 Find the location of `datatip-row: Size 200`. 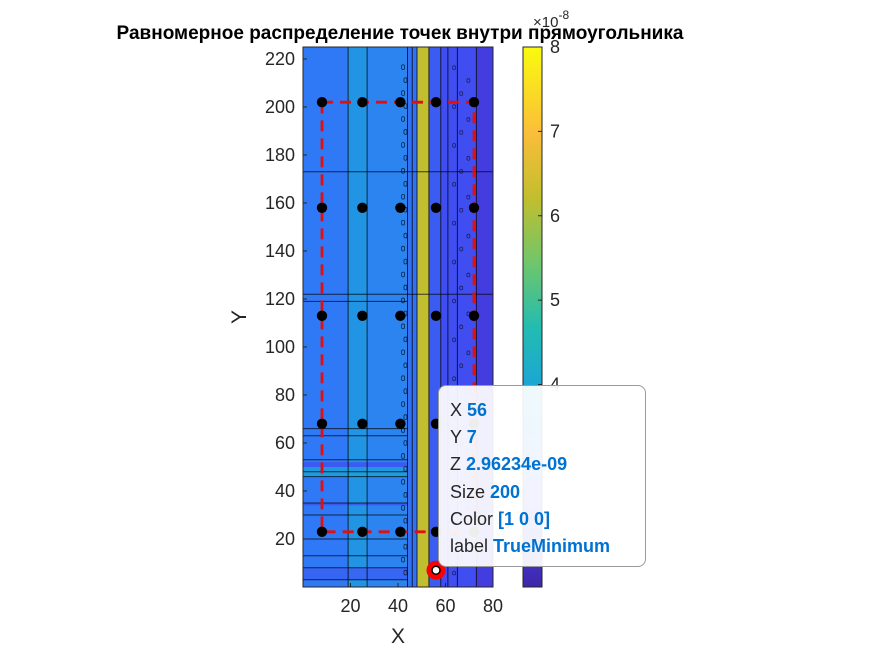

datatip-row: Size 200 is located at coordinates (547, 492).